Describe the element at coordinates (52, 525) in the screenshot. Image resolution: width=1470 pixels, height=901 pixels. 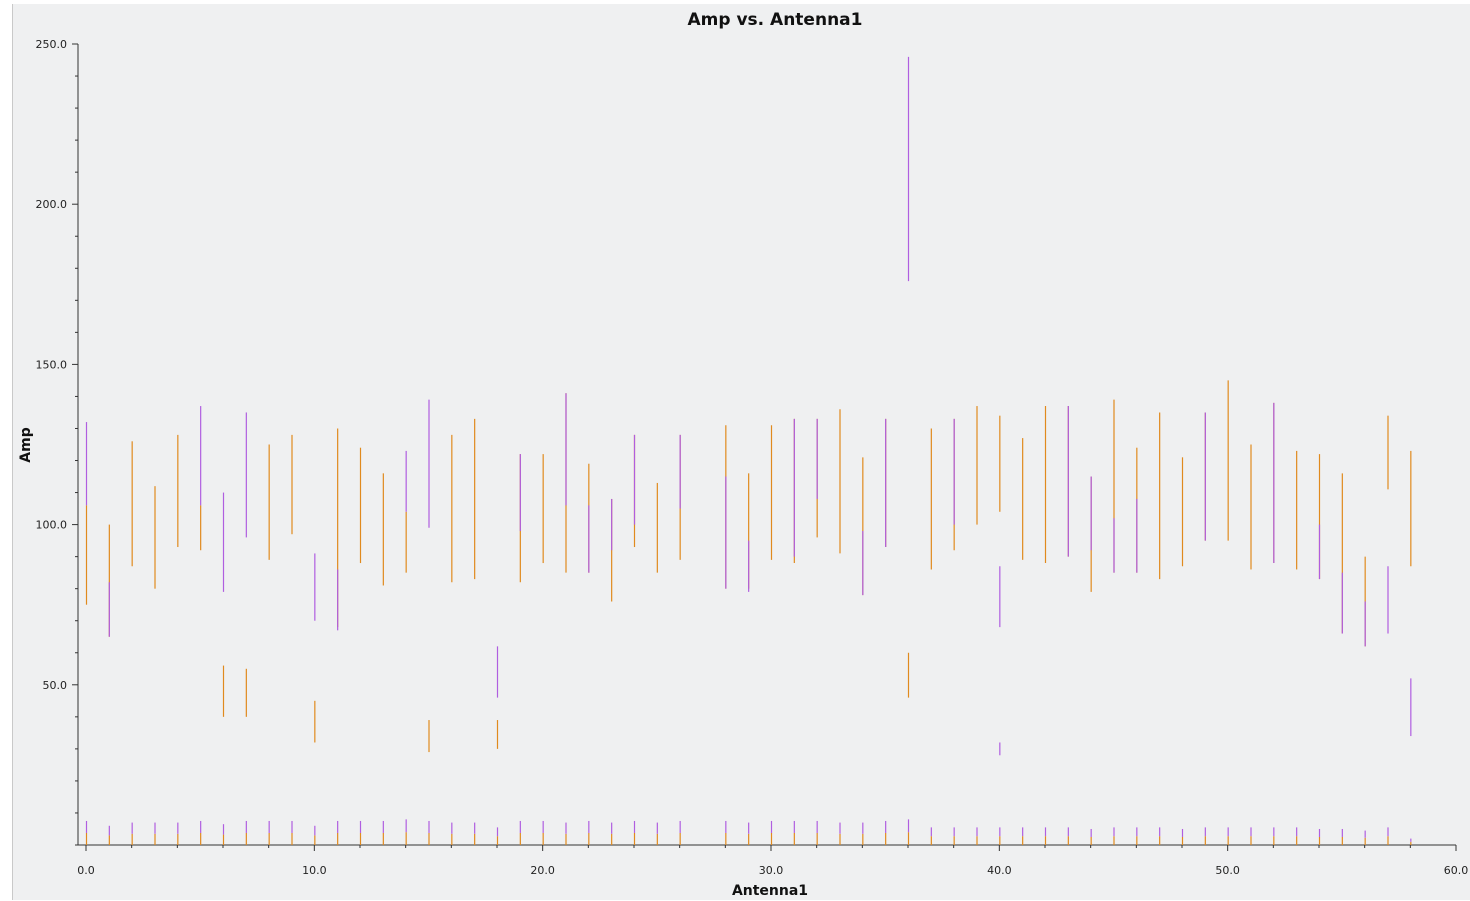
I see `y-tick-label: 100.0` at that location.